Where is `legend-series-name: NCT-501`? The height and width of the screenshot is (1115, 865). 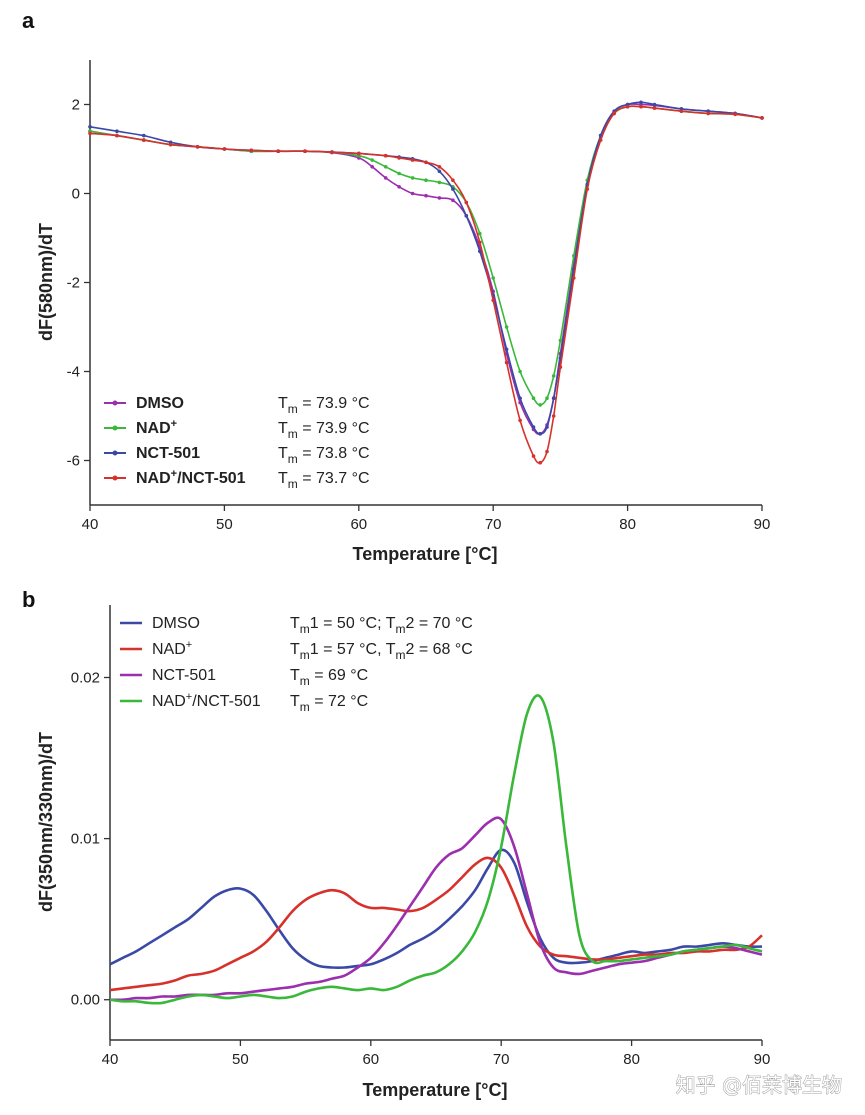
legend-series-name: NCT-501 is located at coordinates (168, 453).